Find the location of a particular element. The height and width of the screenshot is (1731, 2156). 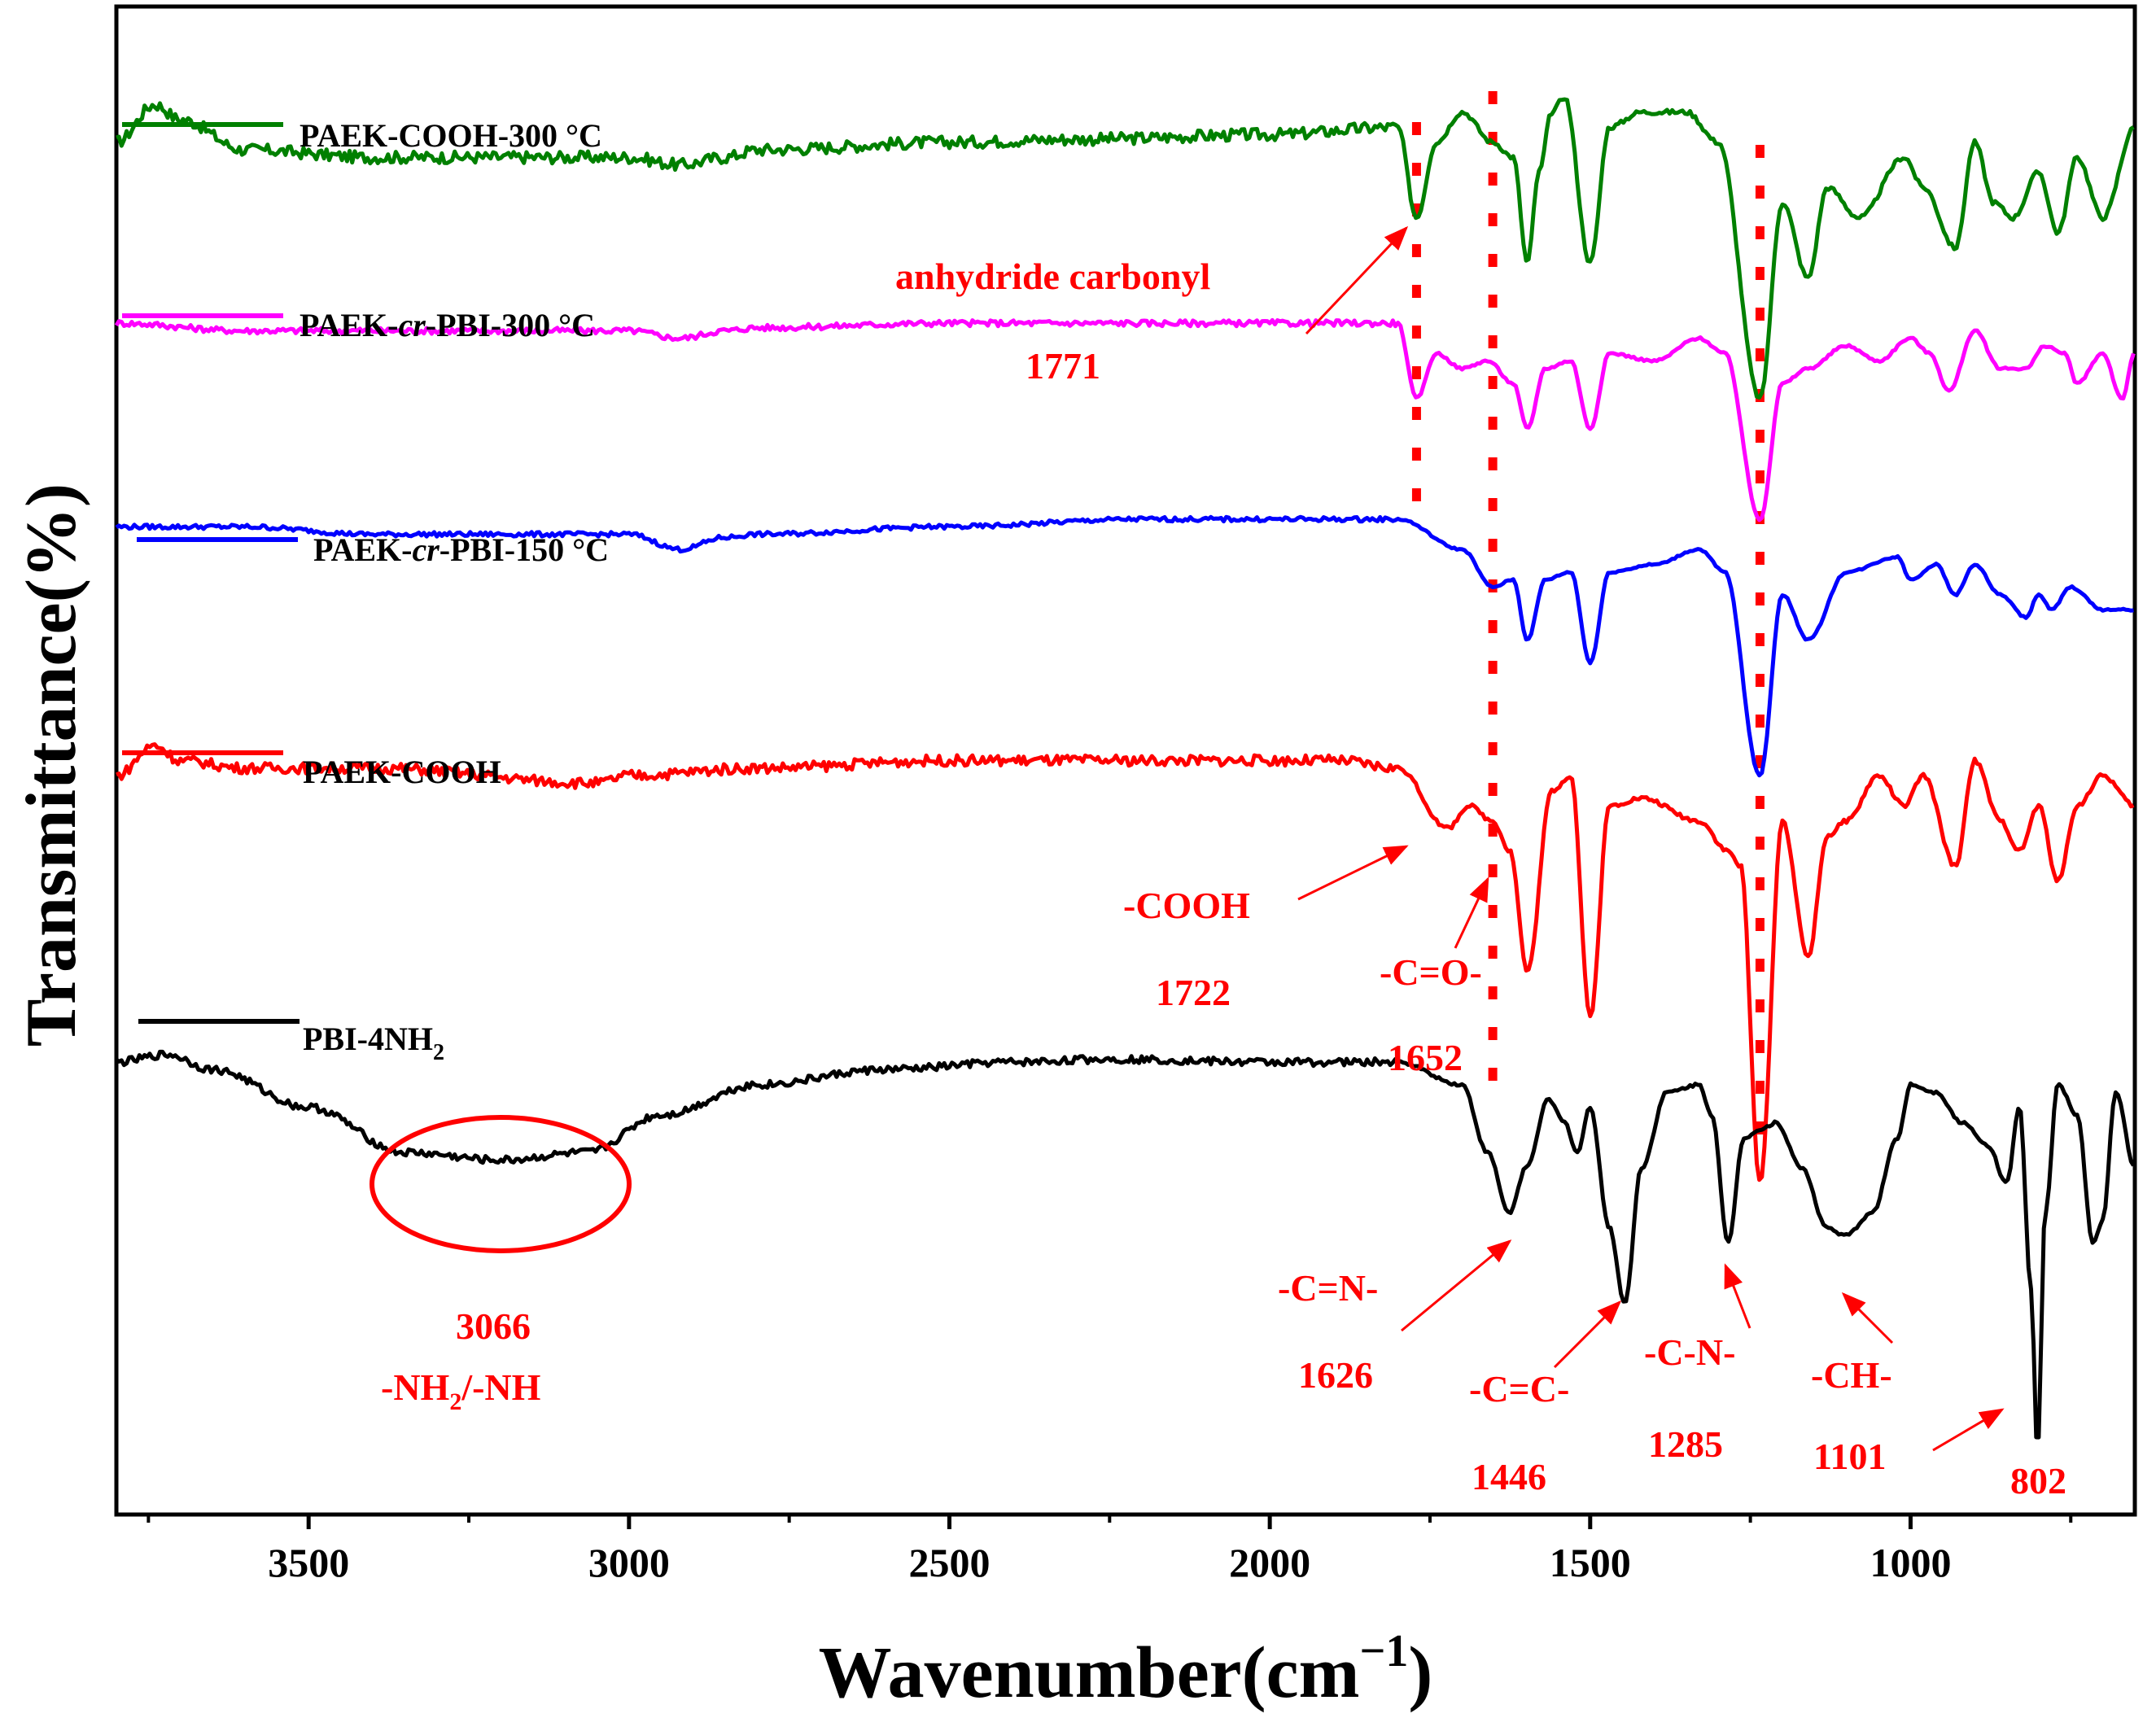

x-tick-label: 1000 is located at coordinates (1910, 1562).